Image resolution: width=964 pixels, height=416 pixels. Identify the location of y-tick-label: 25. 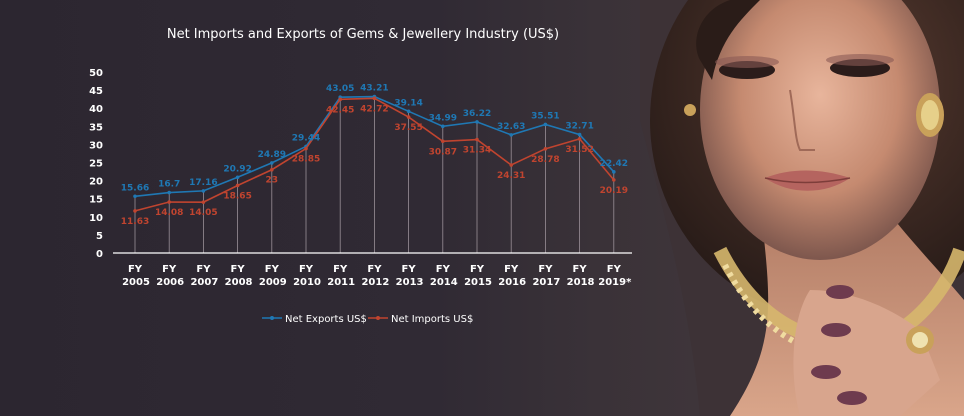
(96, 164).